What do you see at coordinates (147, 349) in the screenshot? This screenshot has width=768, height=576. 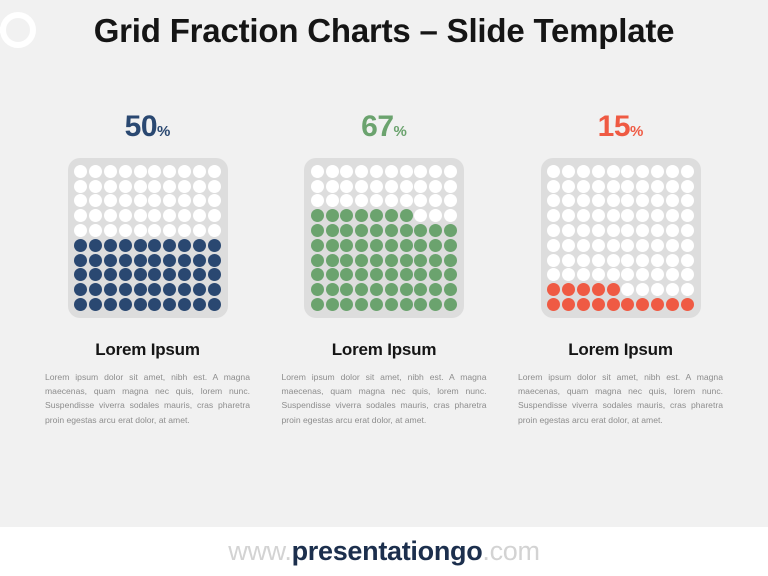 I see `column-heading-1: Lorem Ipsum` at bounding box center [147, 349].